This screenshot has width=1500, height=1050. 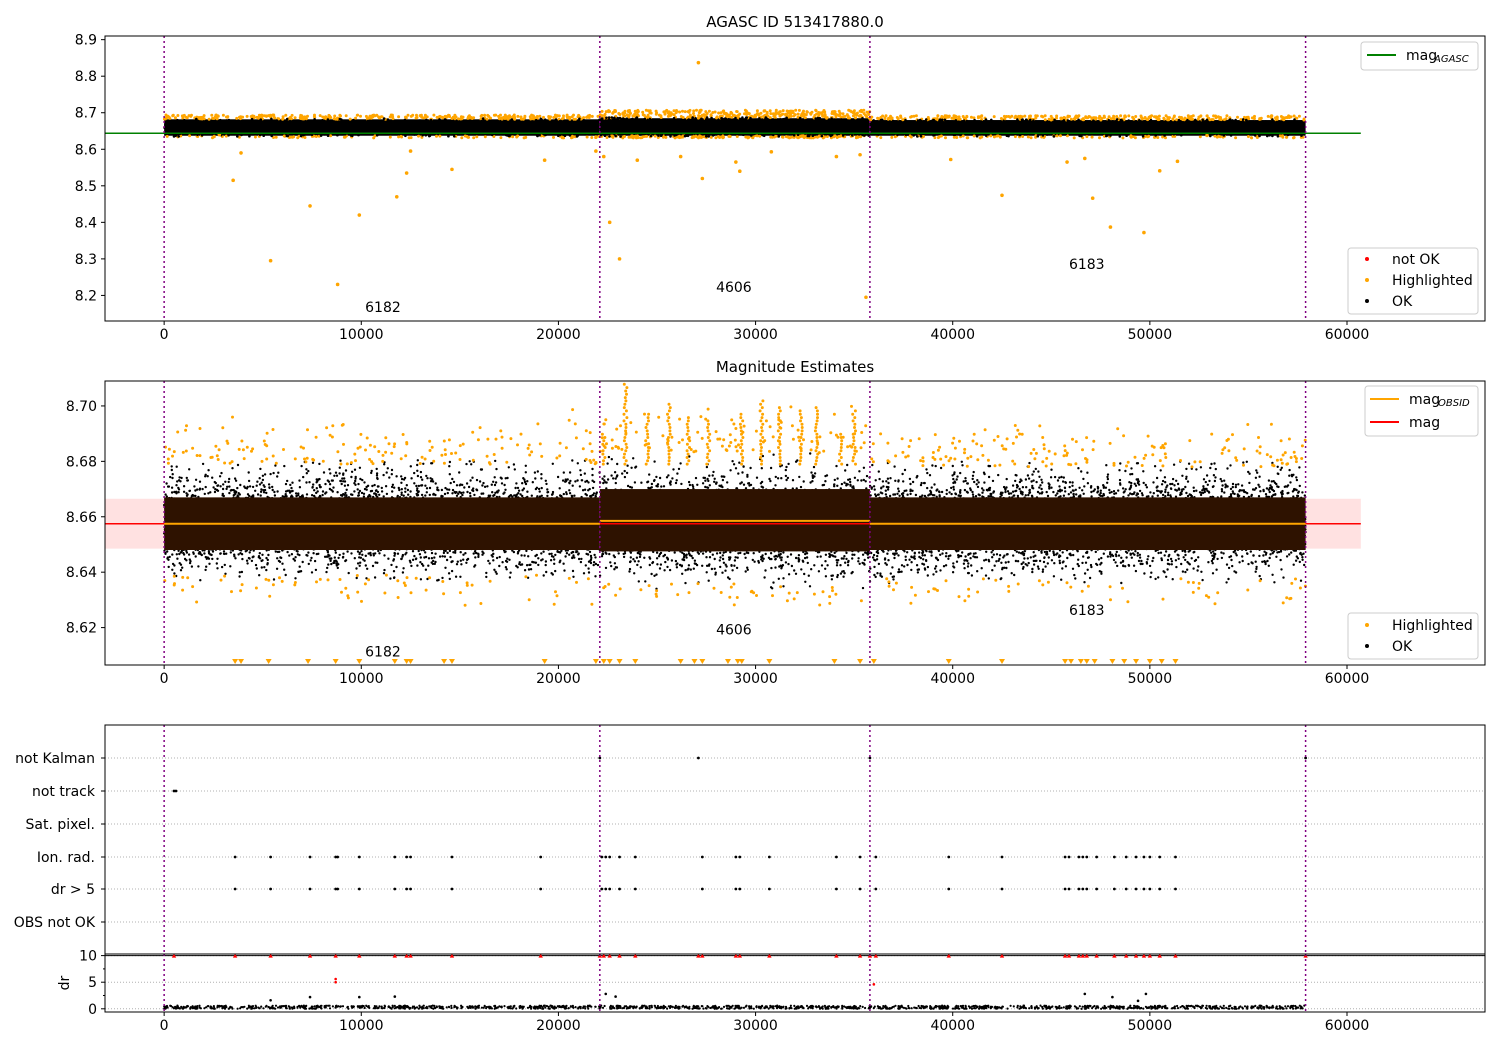 I want to click on dr-xtick-label: 50000, so click(x=1150, y=1026).